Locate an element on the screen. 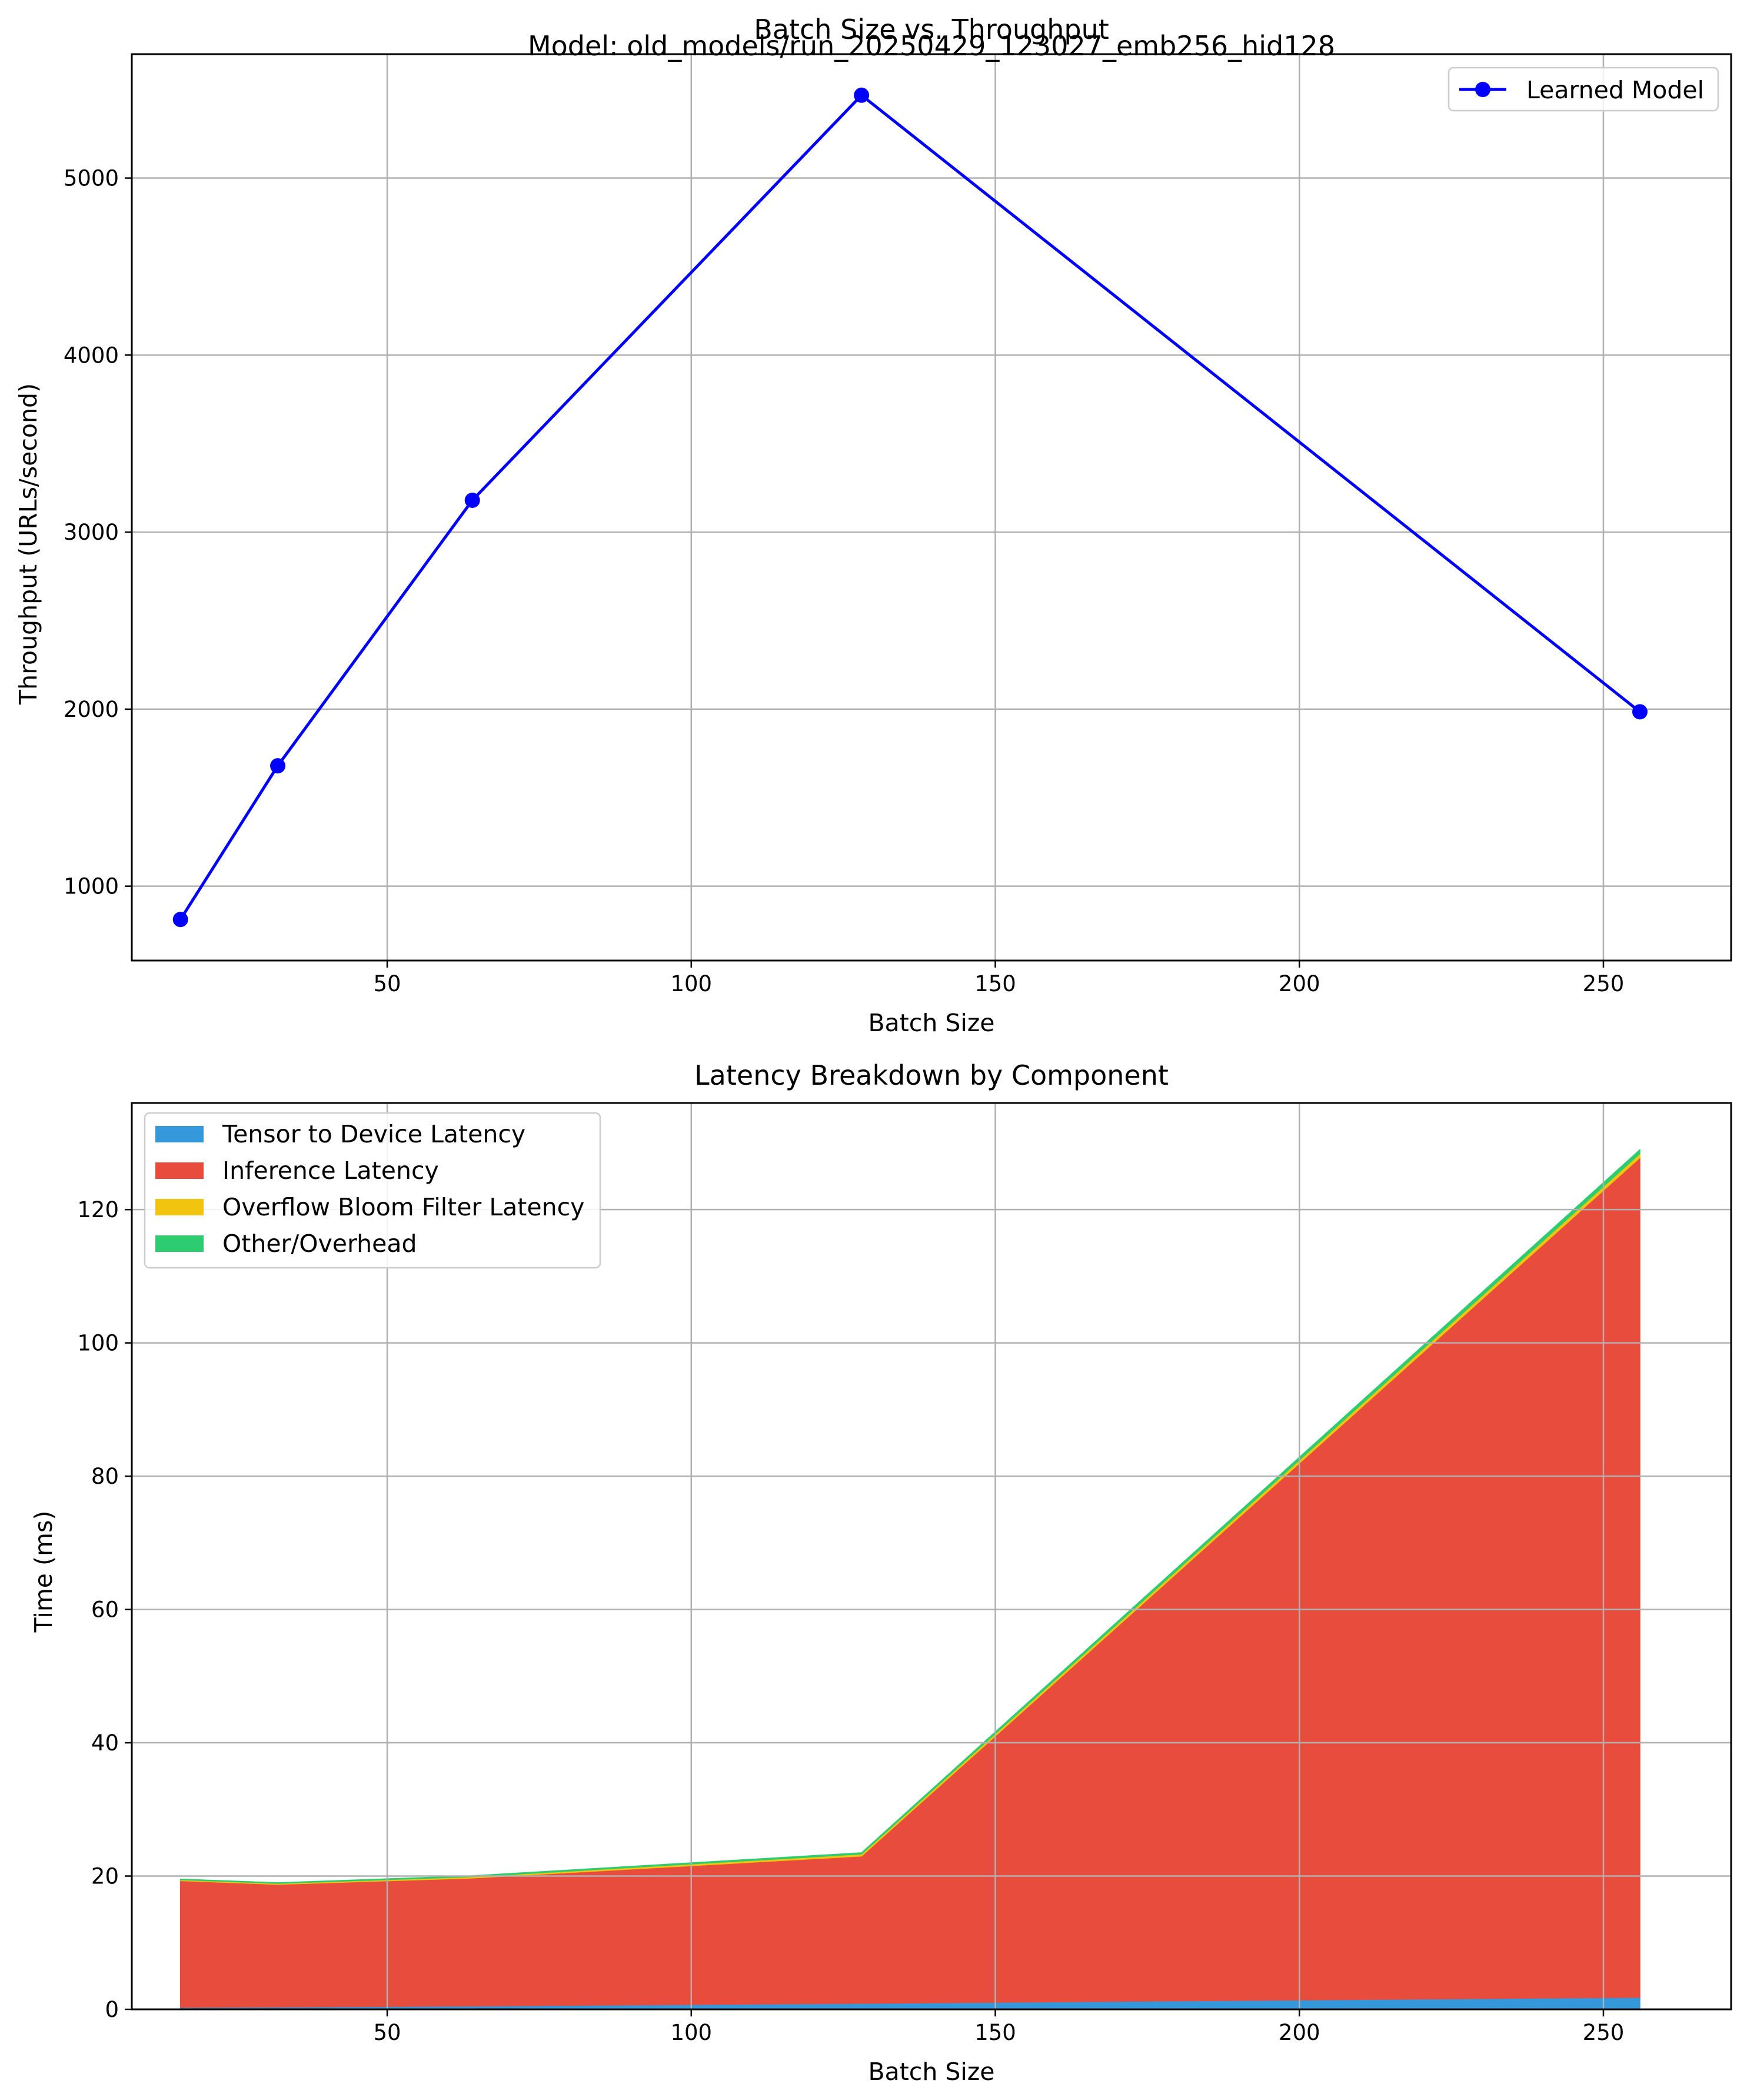 The height and width of the screenshot is (2100, 1747). latency-x-tick-label: 250 is located at coordinates (1604, 2032).